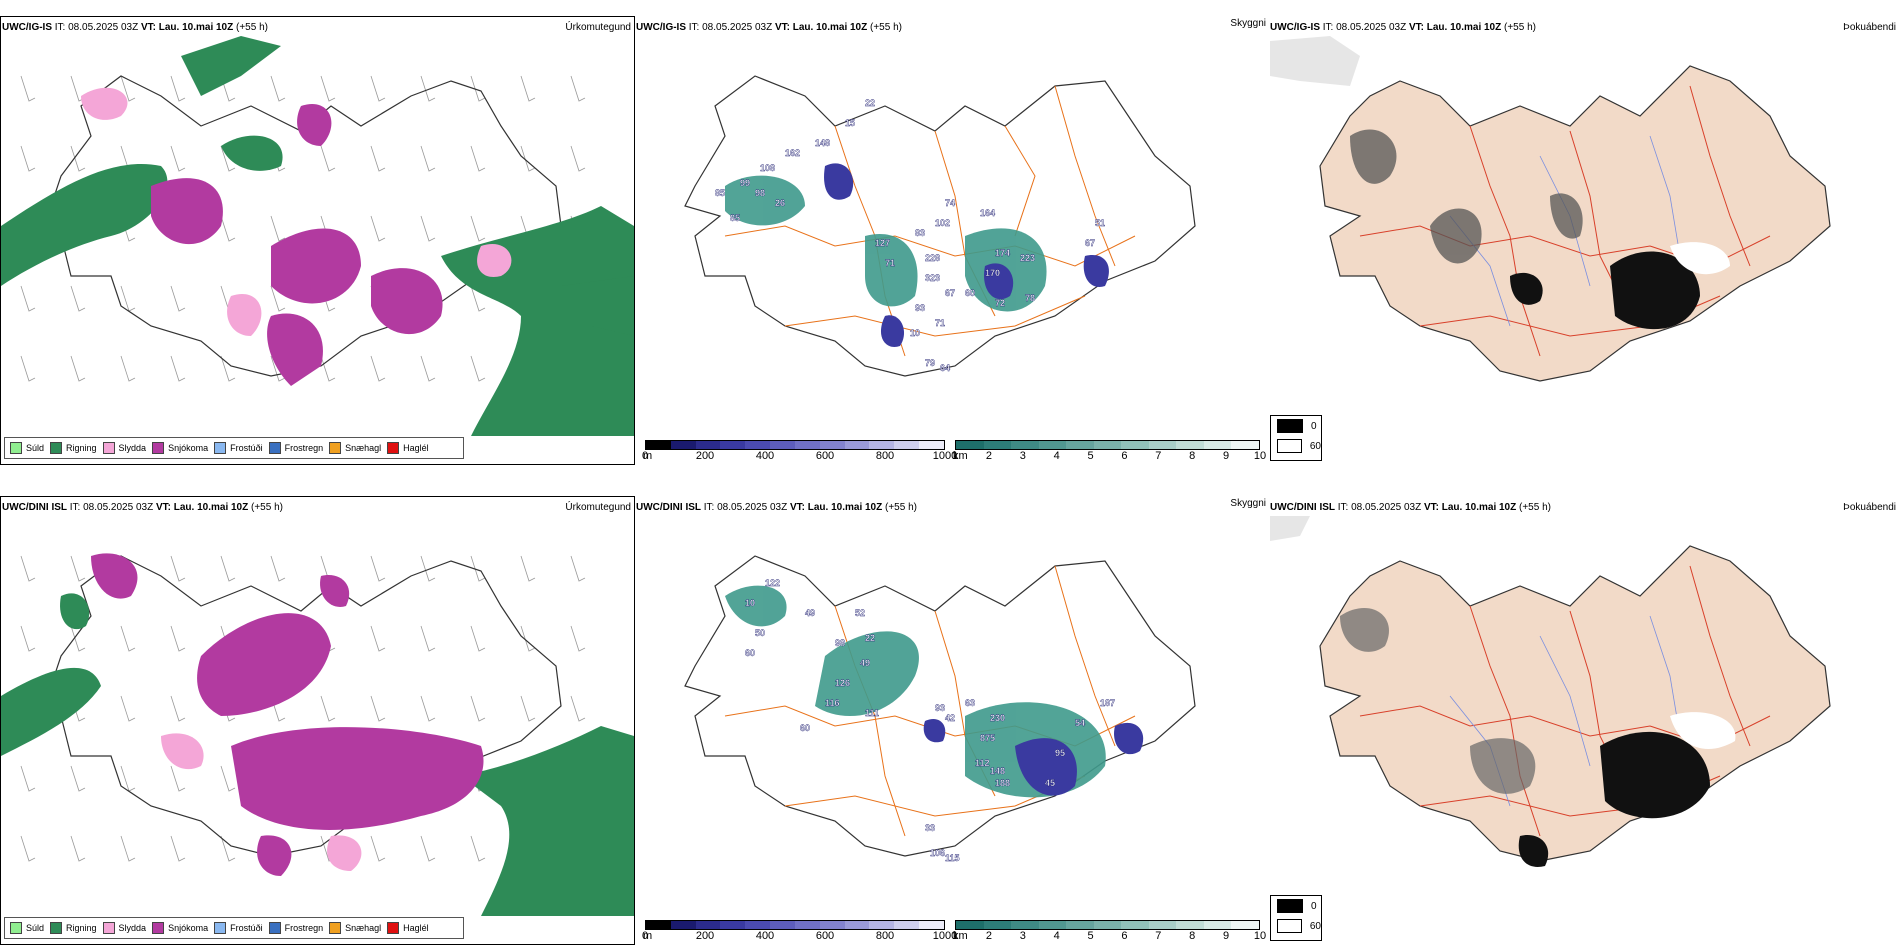 Image resolution: width=1900 pixels, height=950 pixels. Describe the element at coordinates (865, 663) in the screenshot. I see `cloud-base-label: 49` at that location.